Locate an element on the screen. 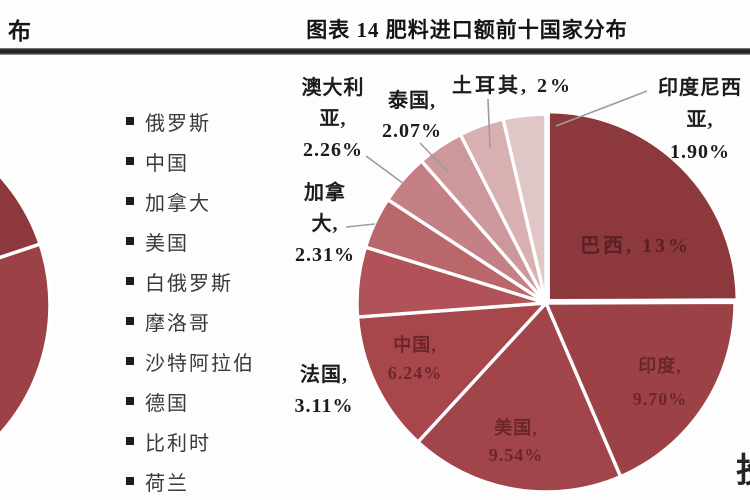  page-title: 图表 14 肥料进口额前十国家分布 is located at coordinates (467, 30).